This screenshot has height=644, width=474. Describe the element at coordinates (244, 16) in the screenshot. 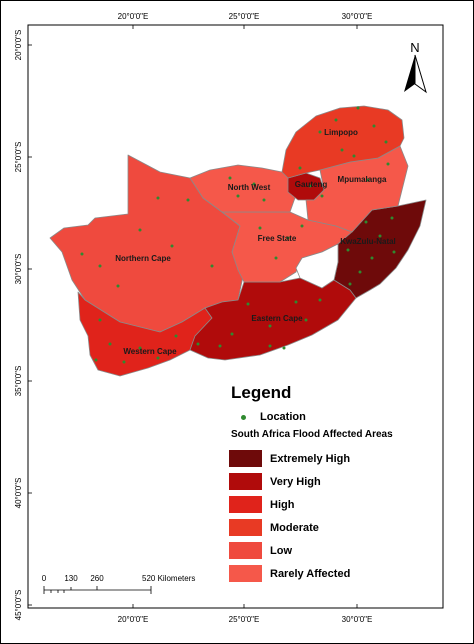

I see `top-tick-25e: 25°0'0"E` at that location.